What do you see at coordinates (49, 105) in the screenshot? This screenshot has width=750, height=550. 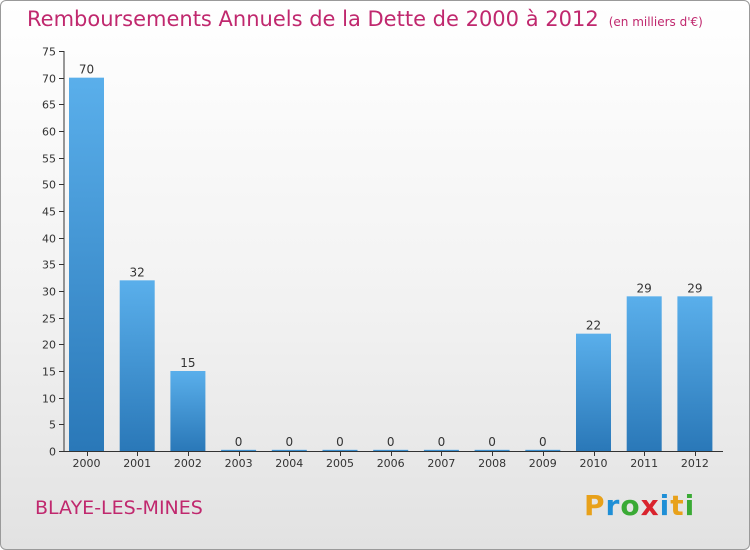 I see `y-tick-label: 65` at bounding box center [49, 105].